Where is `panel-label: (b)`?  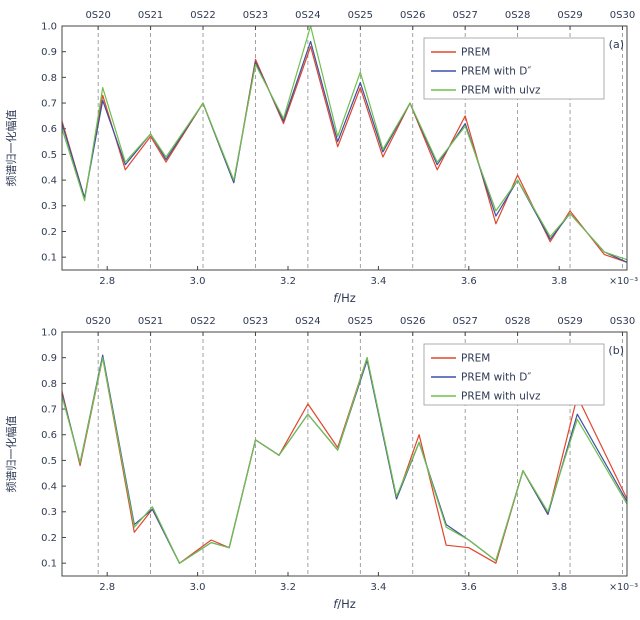
panel-label: (b) is located at coordinates (616, 350).